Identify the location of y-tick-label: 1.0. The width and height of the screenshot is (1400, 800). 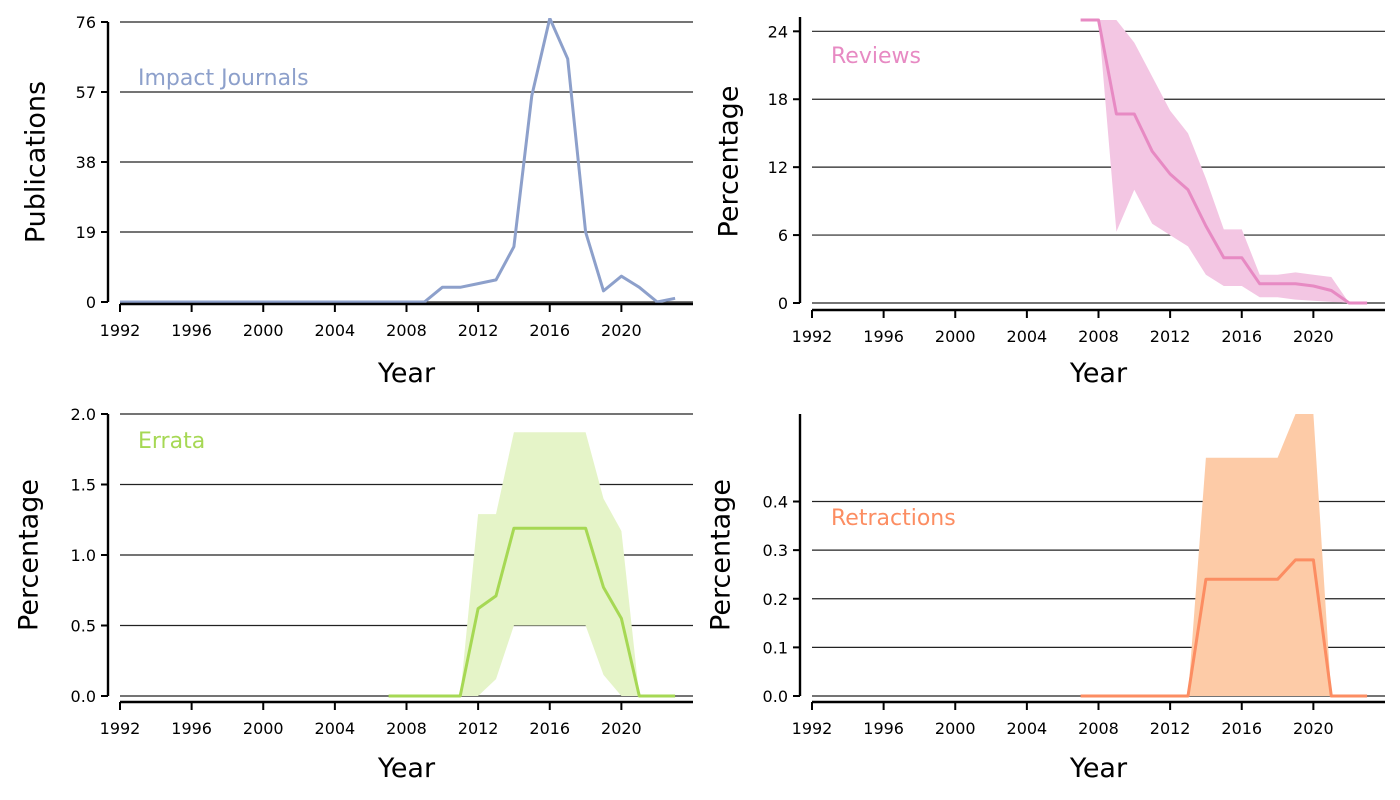
(83, 555).